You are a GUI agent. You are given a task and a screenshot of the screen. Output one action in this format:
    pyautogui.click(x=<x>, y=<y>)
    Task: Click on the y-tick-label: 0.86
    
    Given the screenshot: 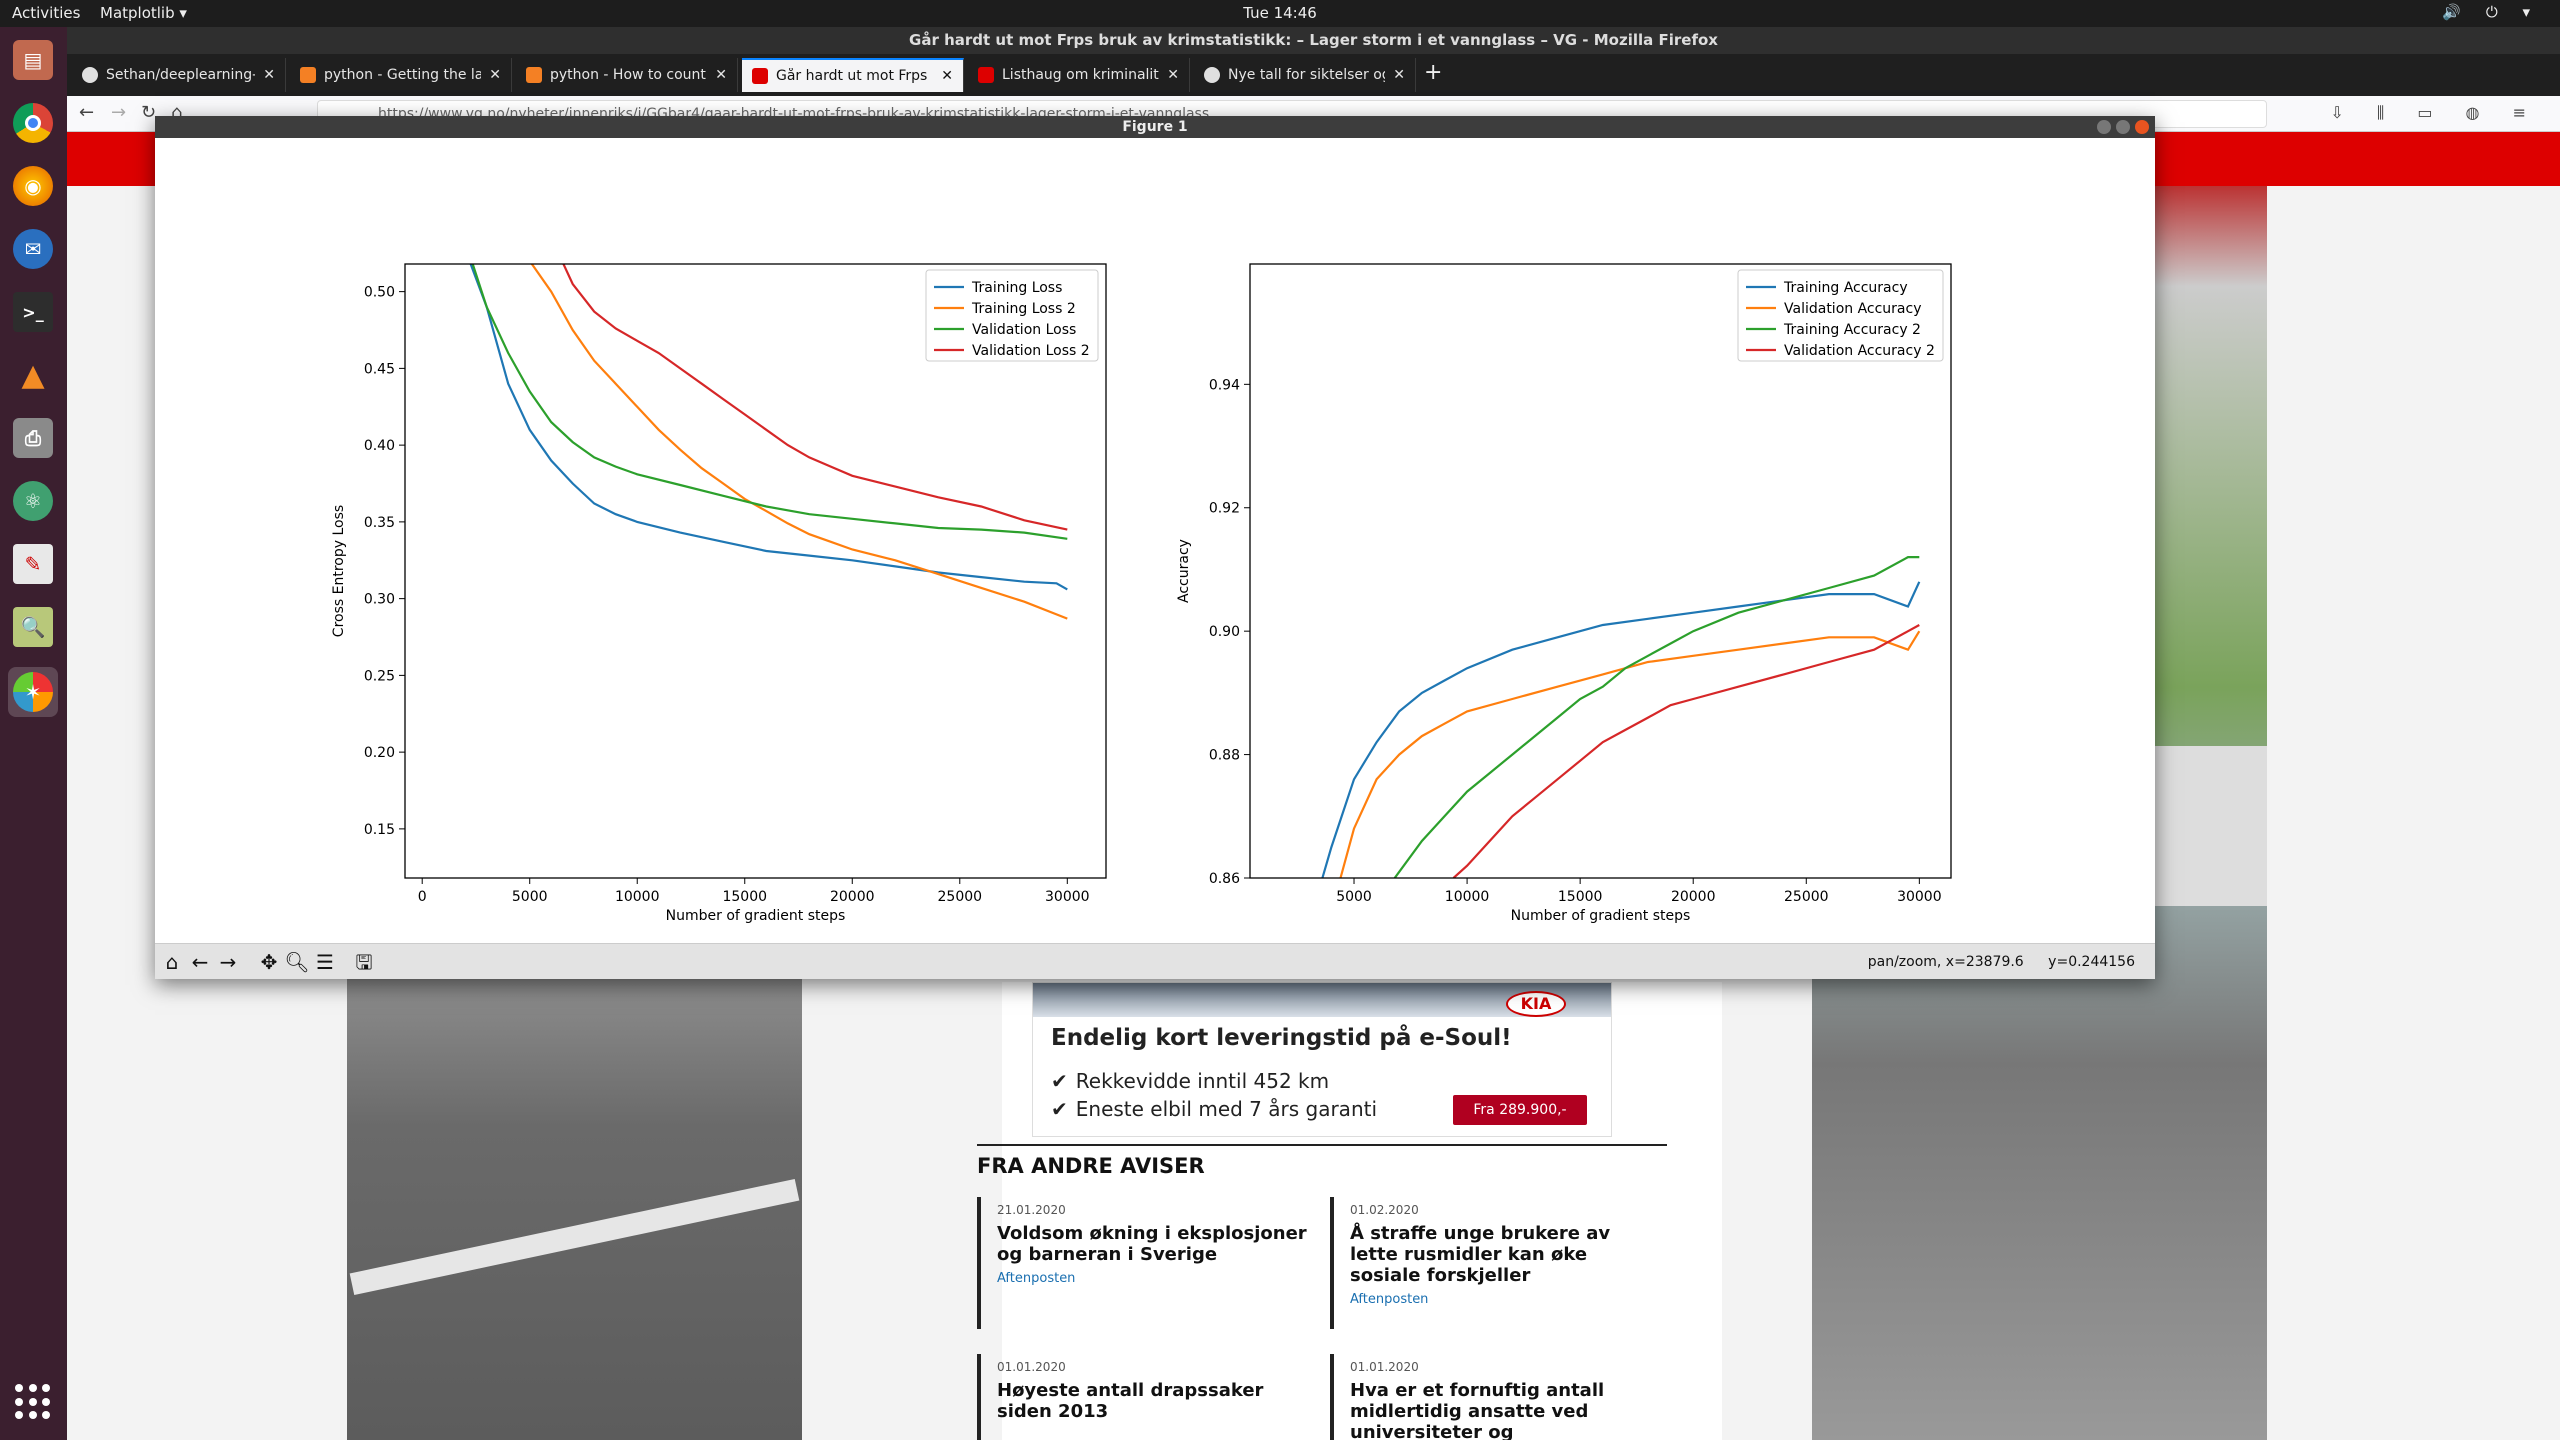 What is the action you would take?
    pyautogui.click(x=1224, y=879)
    